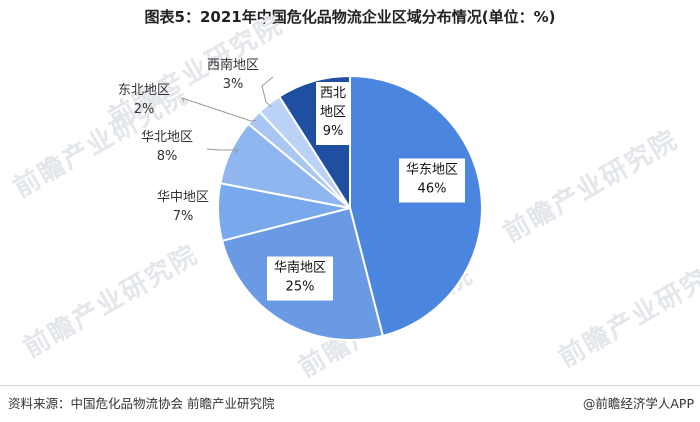  I want to click on brand-credit: @前瞻经济学人APP, so click(638, 403).